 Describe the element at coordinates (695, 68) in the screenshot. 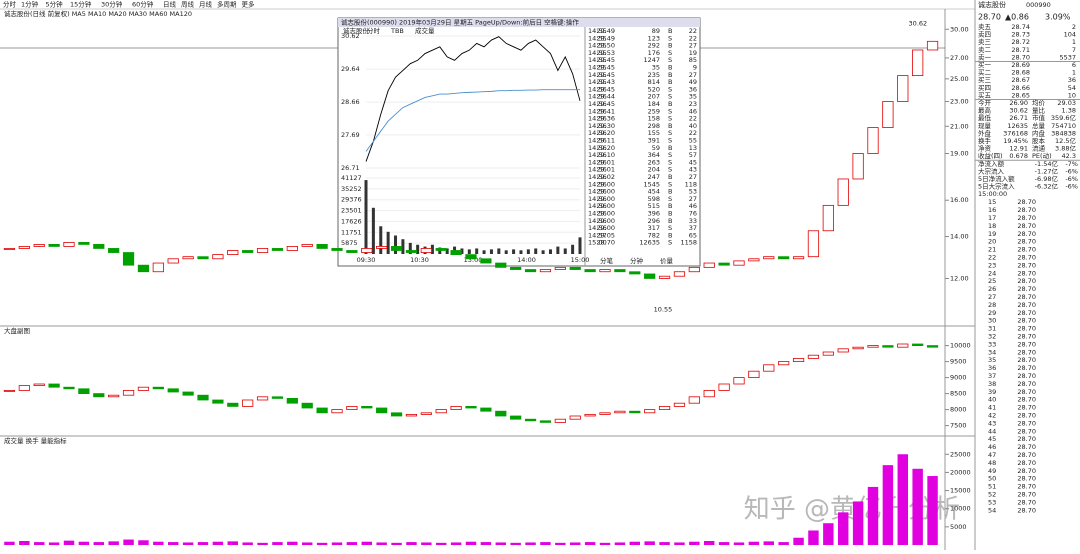

I see `tick-cell: 9` at that location.